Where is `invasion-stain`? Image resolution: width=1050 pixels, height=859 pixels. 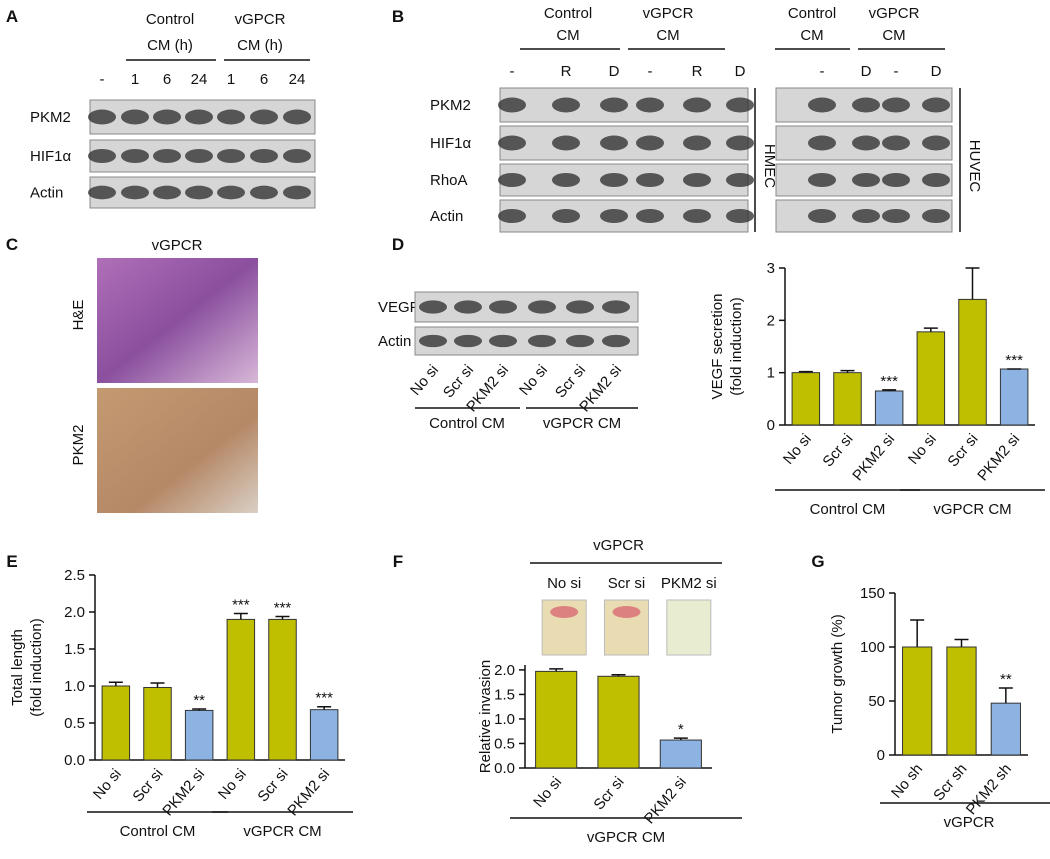 invasion-stain is located at coordinates (564, 612).